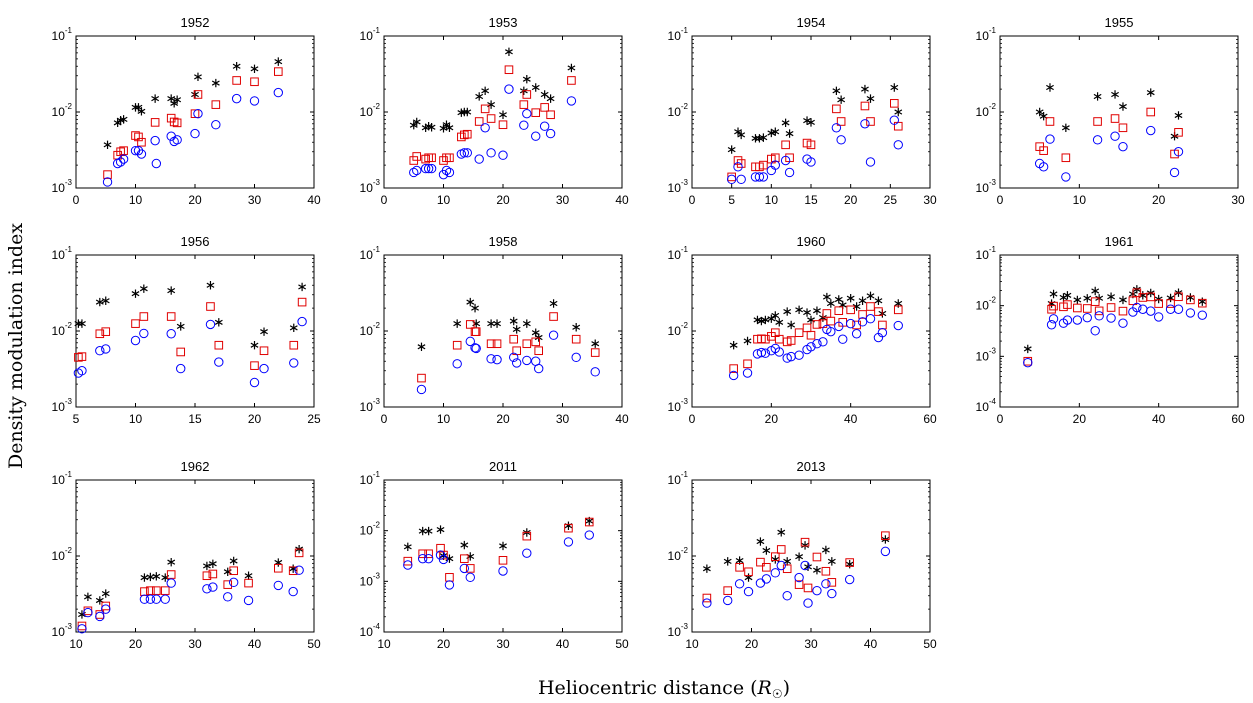 Image resolution: width=1253 pixels, height=703 pixels. Describe the element at coordinates (1119, 241) in the screenshot. I see `panel-title: 1961` at that location.